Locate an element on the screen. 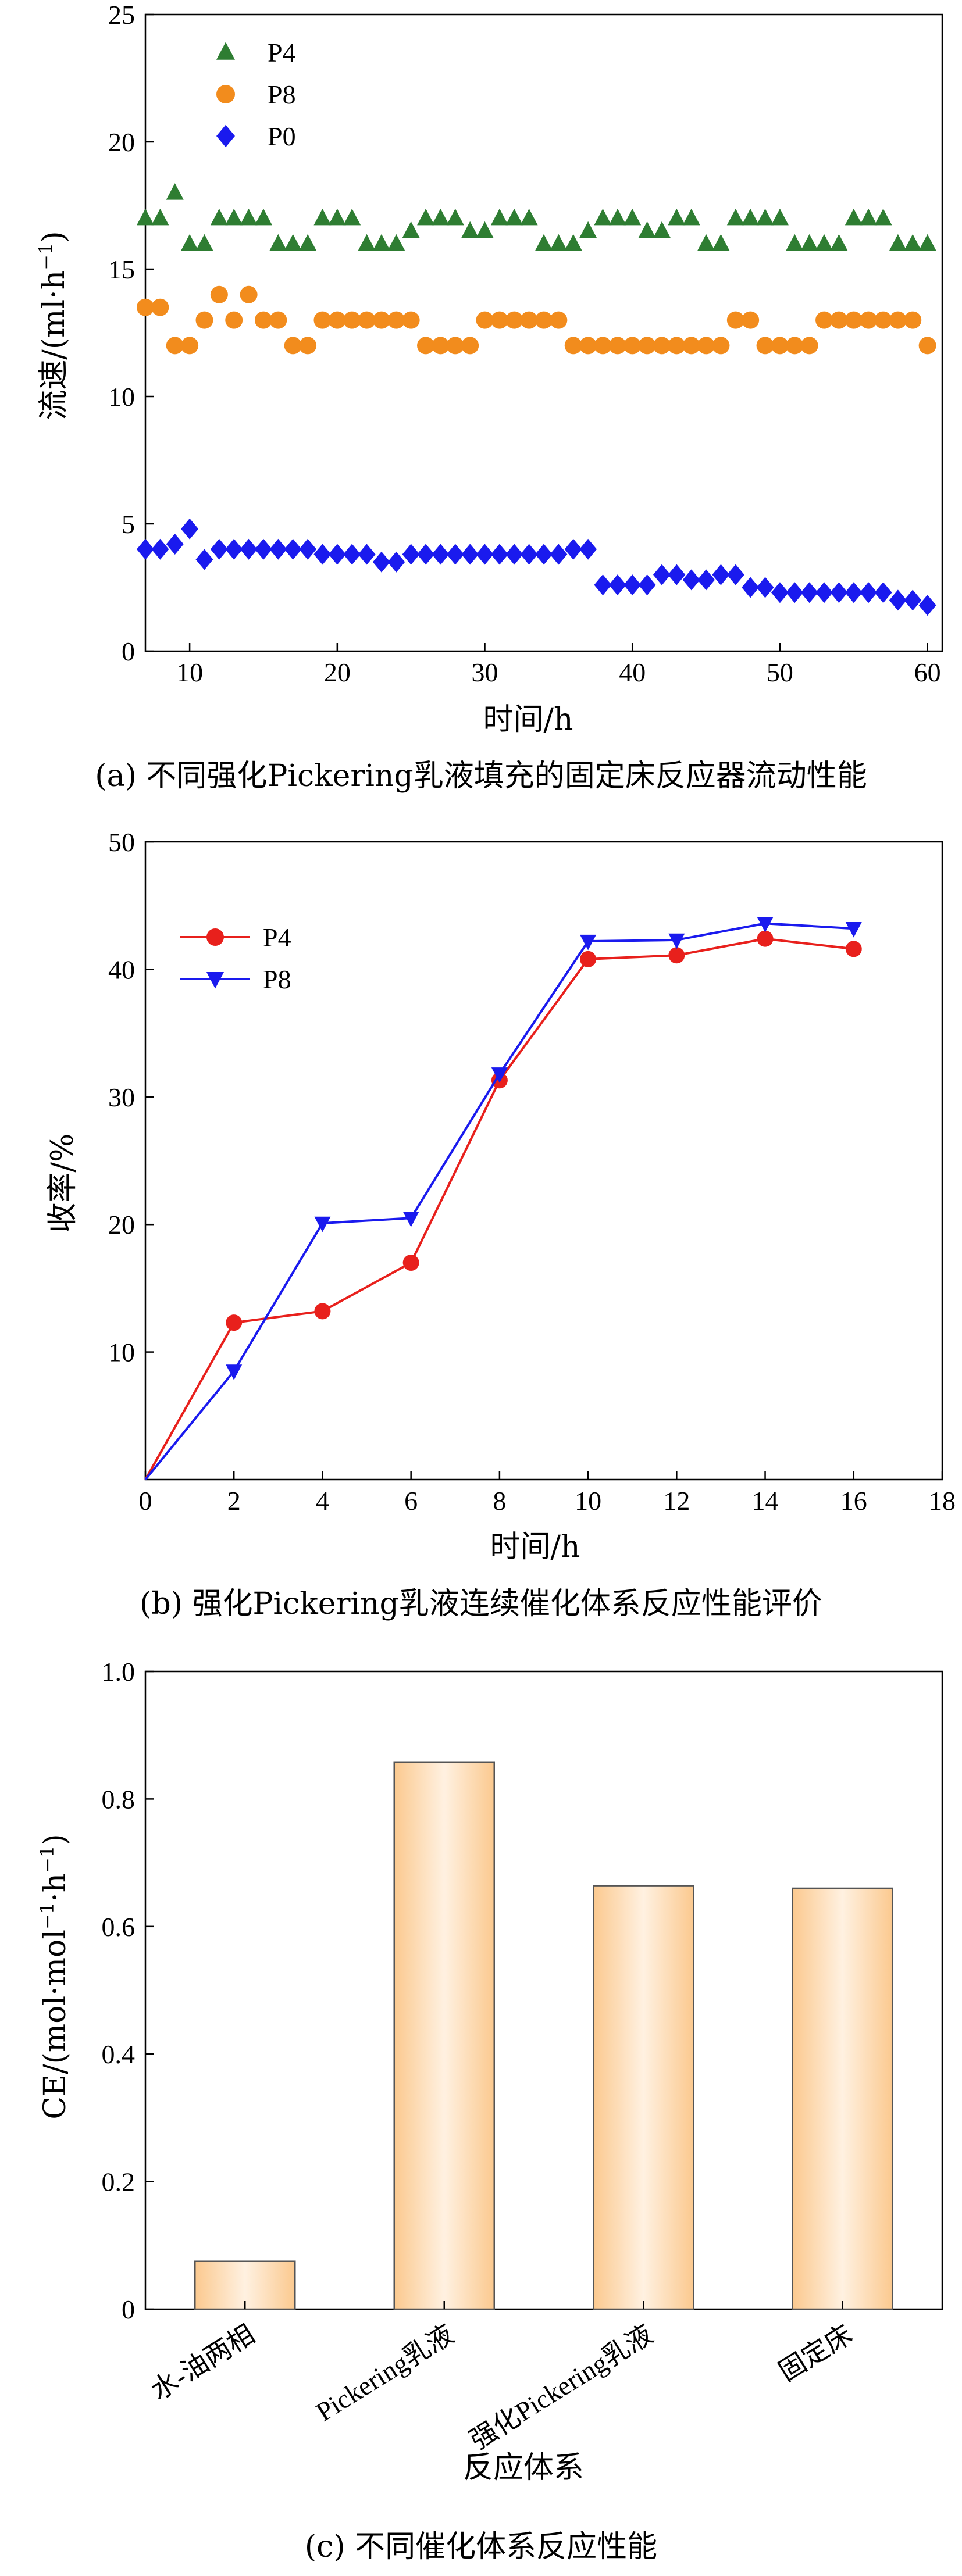 This screenshot has width=962, height=2576. panel-a-xlabel: 时间/h is located at coordinates (528, 719).